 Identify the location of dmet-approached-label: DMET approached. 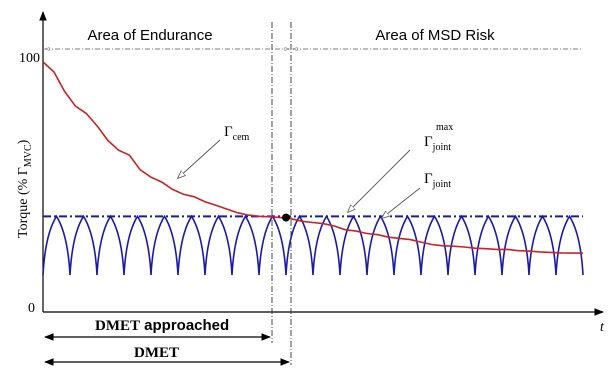
(162, 325).